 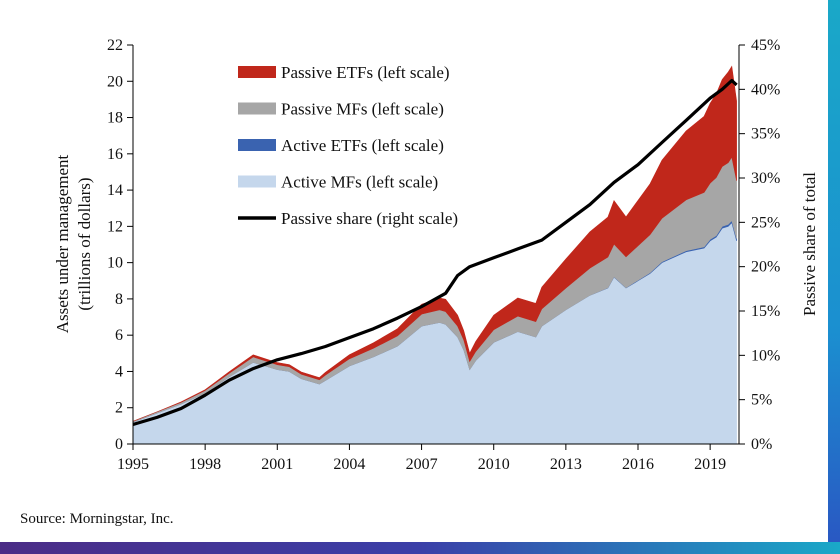 I want to click on y2-tick-label: 45%, so click(x=765, y=45).